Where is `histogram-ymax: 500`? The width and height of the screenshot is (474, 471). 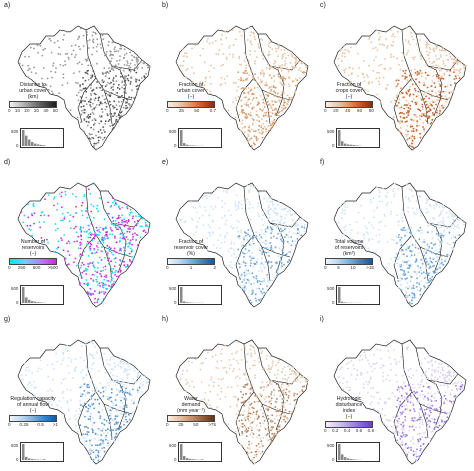
histogram-ymax: 500 is located at coordinates (15, 288).